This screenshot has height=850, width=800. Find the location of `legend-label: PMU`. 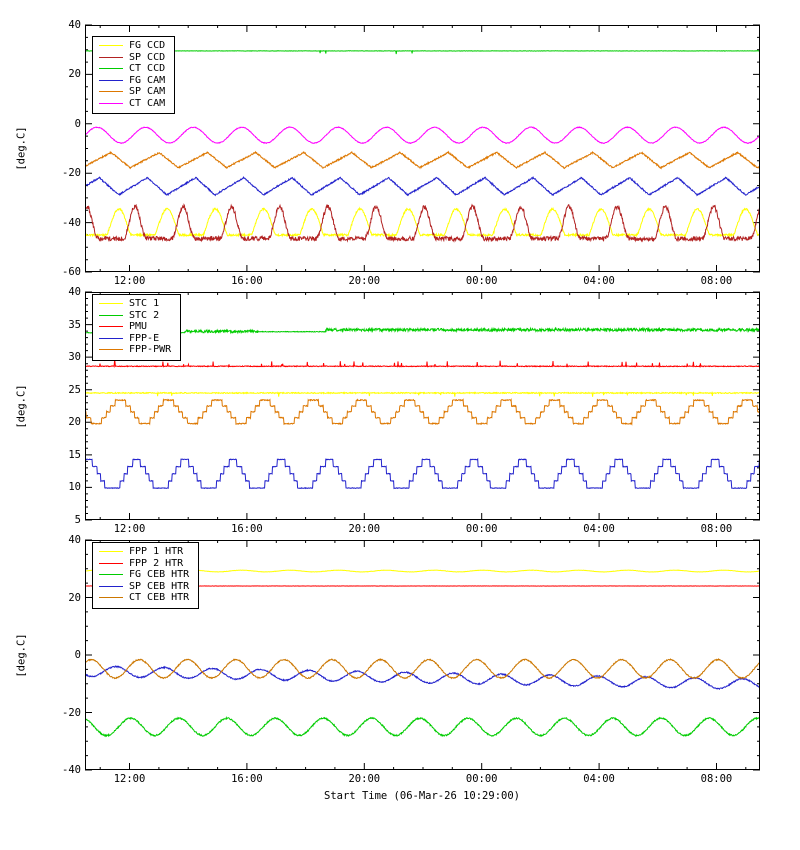

legend-label: PMU is located at coordinates (138, 327).